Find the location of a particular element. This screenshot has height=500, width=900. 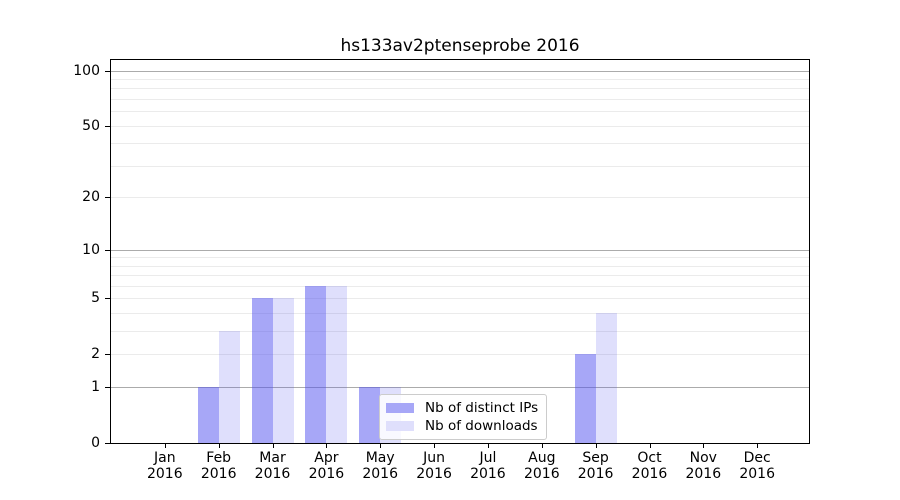

bar-sep-ips is located at coordinates (585, 398).